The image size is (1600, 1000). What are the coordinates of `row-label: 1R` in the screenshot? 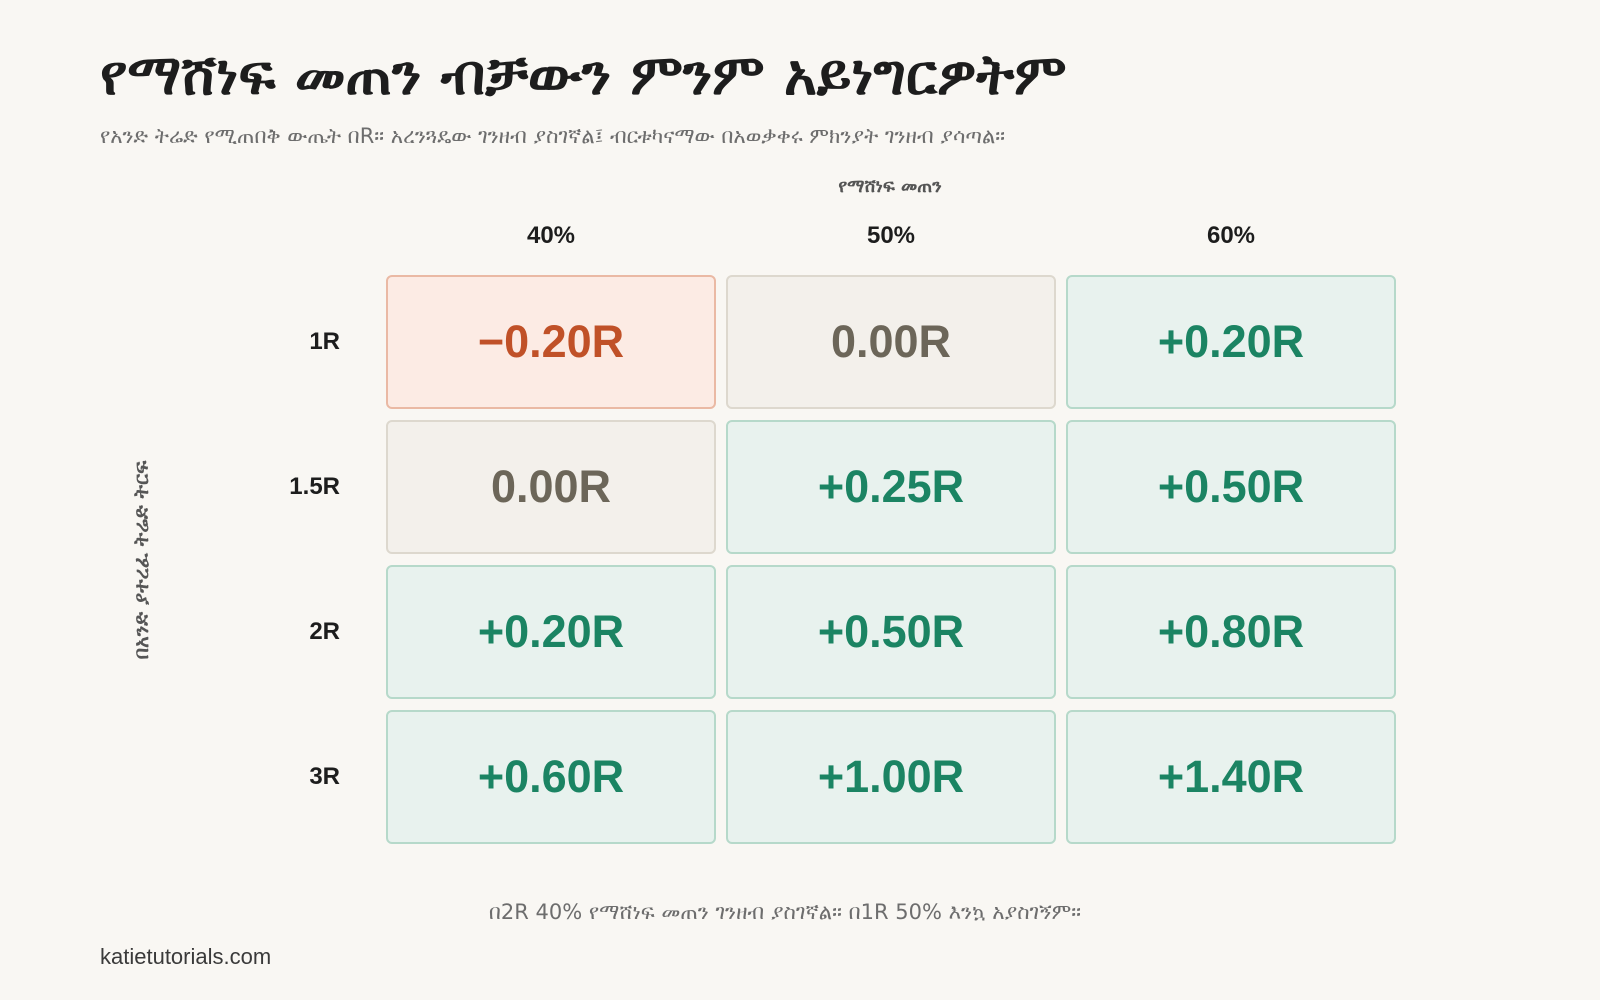 It's located at (324, 341).